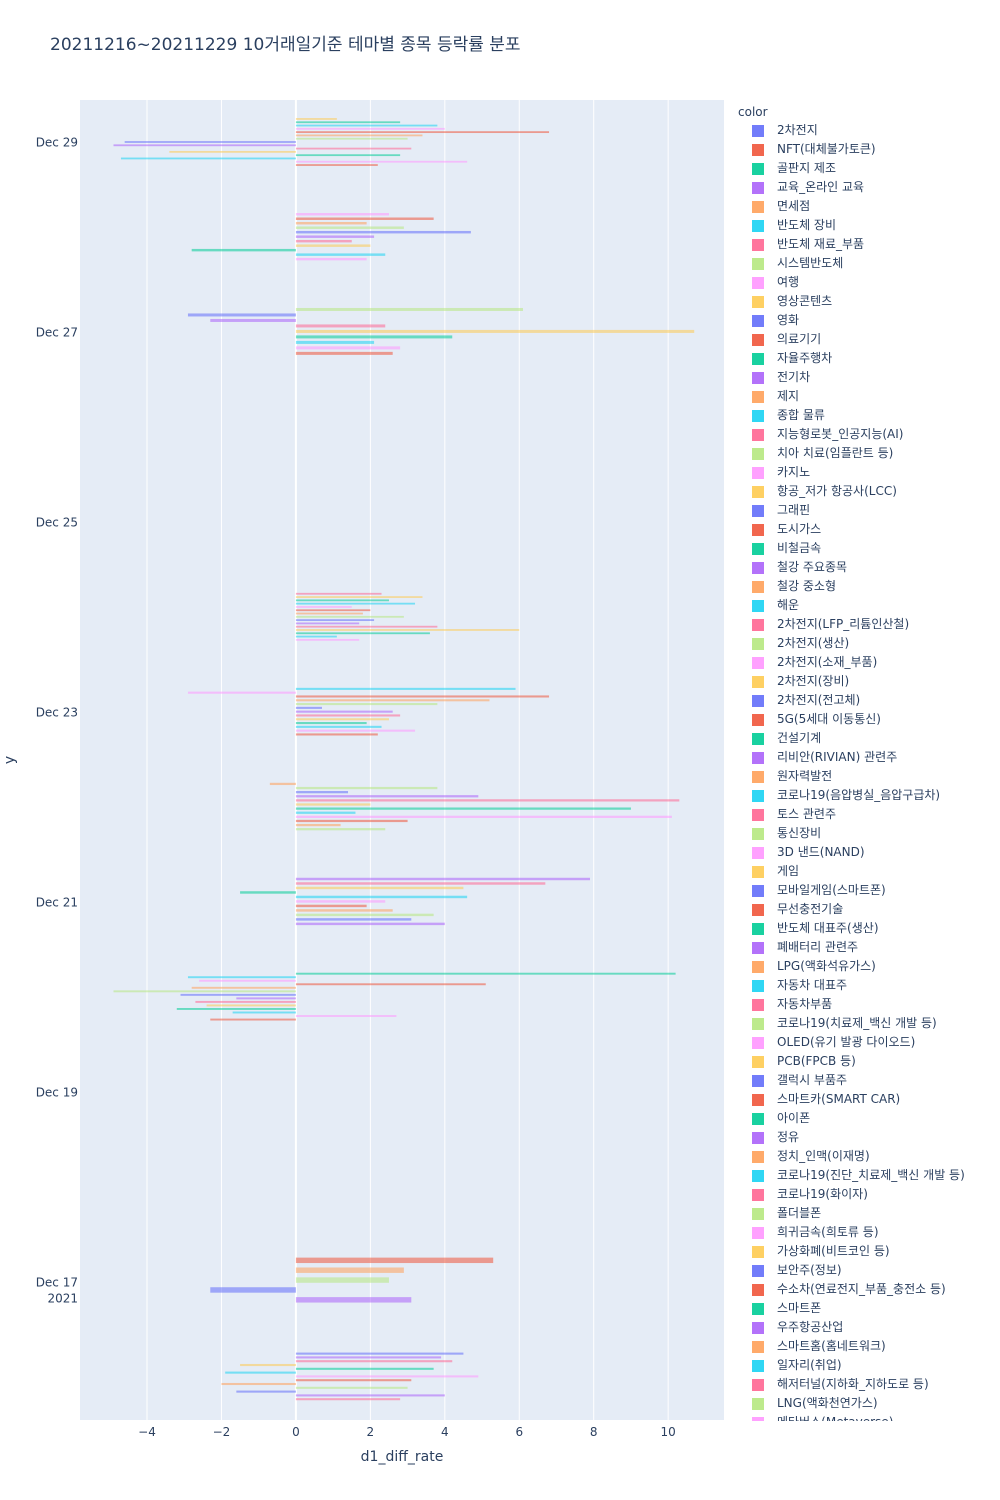 This screenshot has width=1000, height=1500. What do you see at coordinates (869, 1156) in the screenshot?
I see `legend-item: 정치_인맥(이재명)` at bounding box center [869, 1156].